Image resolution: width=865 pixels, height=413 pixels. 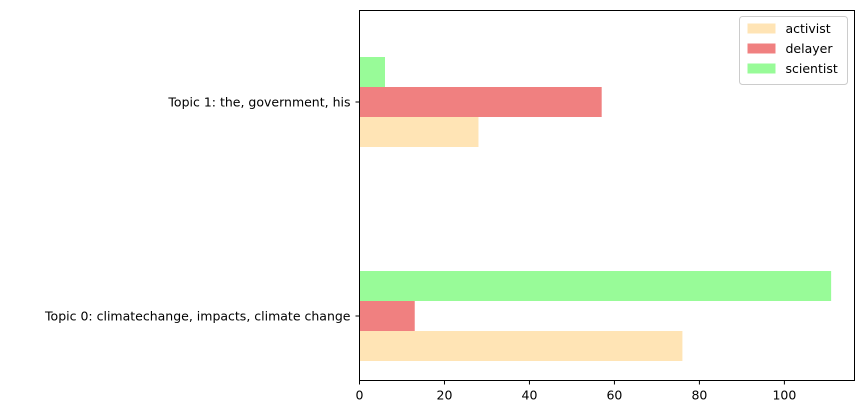 What do you see at coordinates (360, 395) in the screenshot?
I see `x-tick-label: 0` at bounding box center [360, 395].